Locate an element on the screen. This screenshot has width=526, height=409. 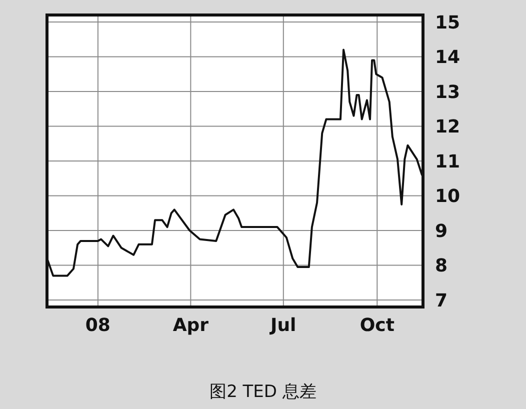
text: 图2 TED 息差 is located at coordinates (263, 392).